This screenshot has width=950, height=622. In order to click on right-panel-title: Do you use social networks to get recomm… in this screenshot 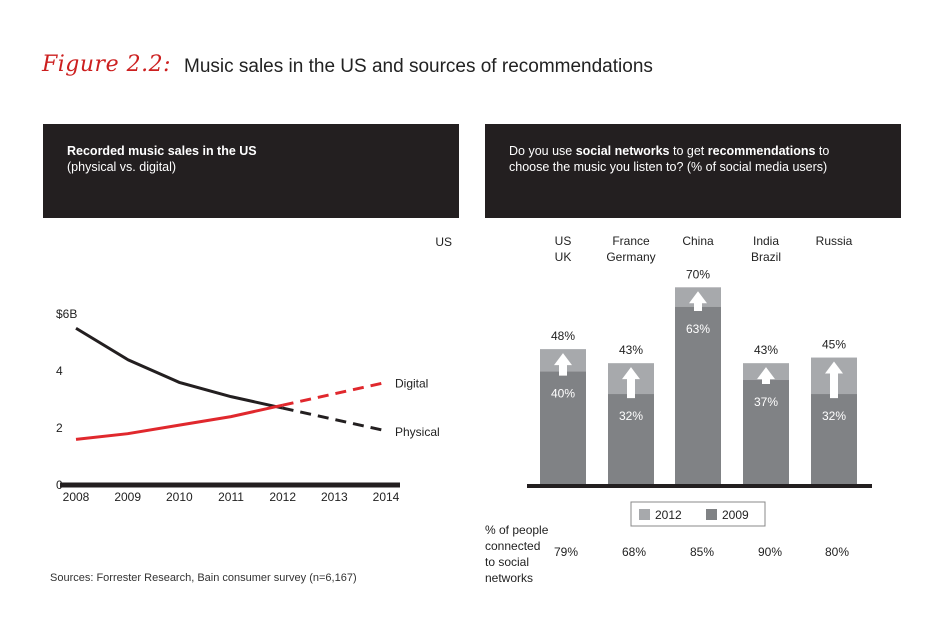, I will do `click(669, 151)`.